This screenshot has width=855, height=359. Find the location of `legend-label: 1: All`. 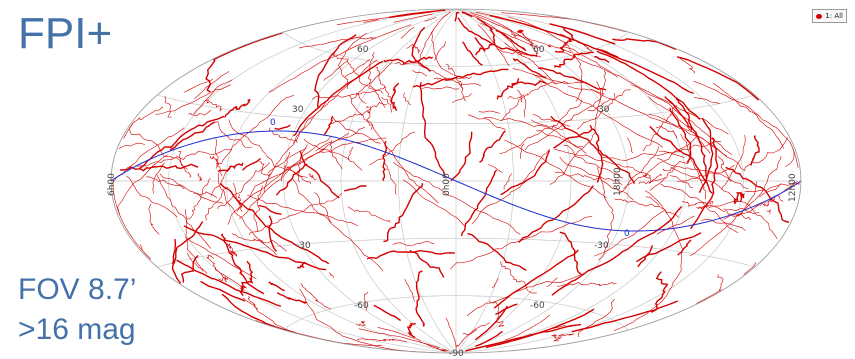

legend-label: 1: All is located at coordinates (834, 16).